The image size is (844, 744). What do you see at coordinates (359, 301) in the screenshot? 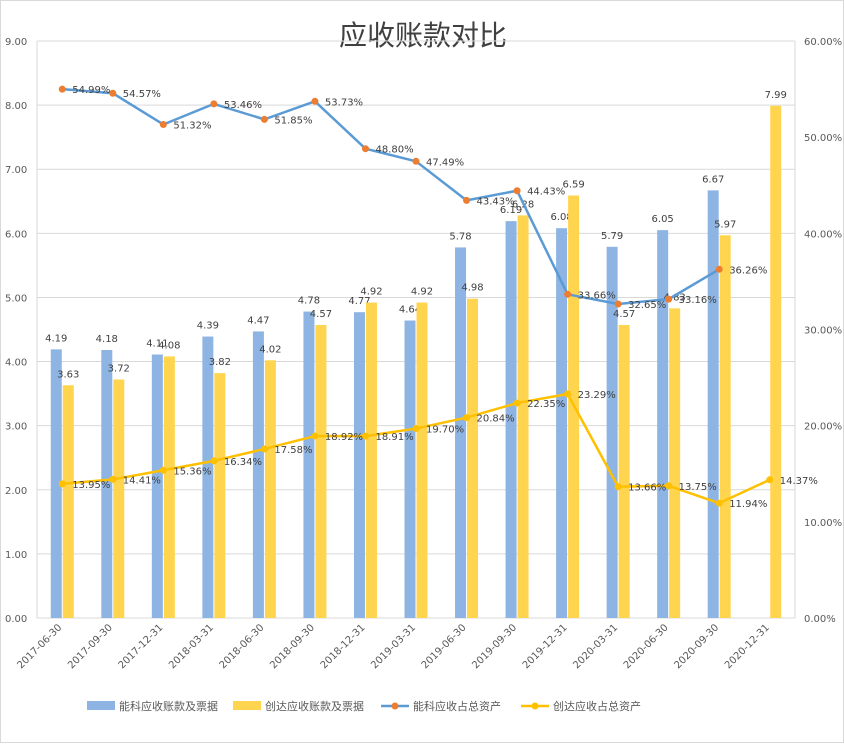
I see `bar-data-label: 4.77` at bounding box center [359, 301].